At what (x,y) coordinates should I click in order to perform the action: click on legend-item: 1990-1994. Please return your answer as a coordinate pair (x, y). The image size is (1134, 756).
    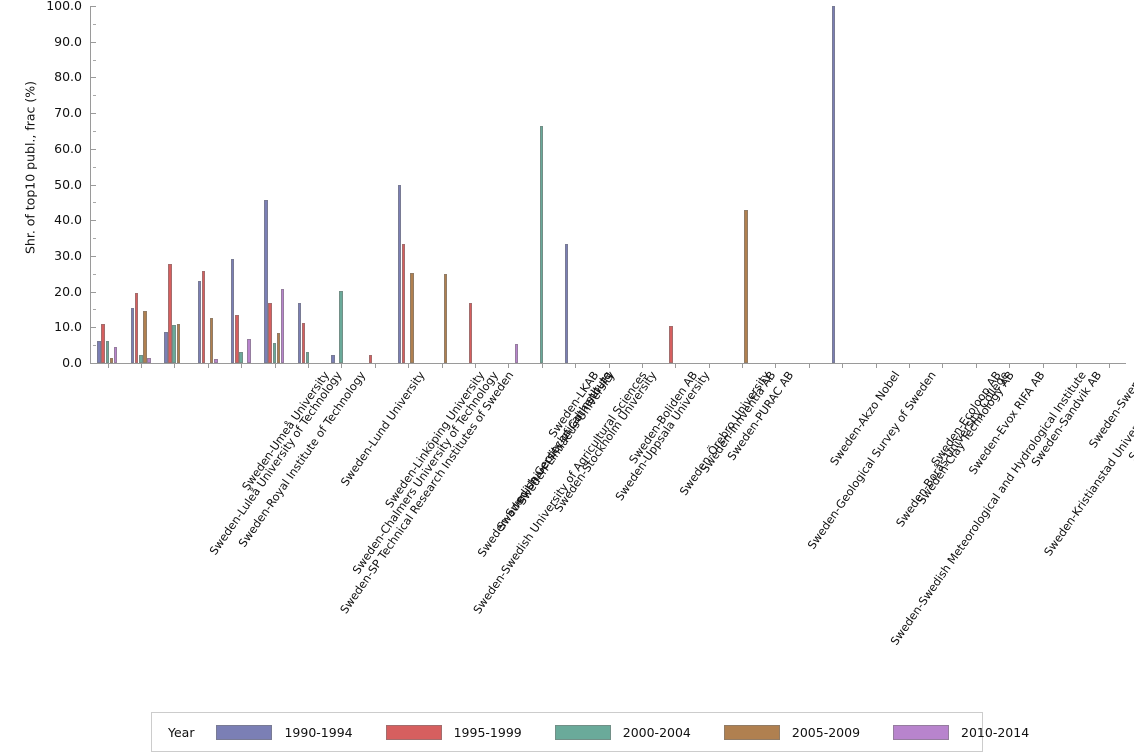
    Looking at the image, I should click on (284, 732).